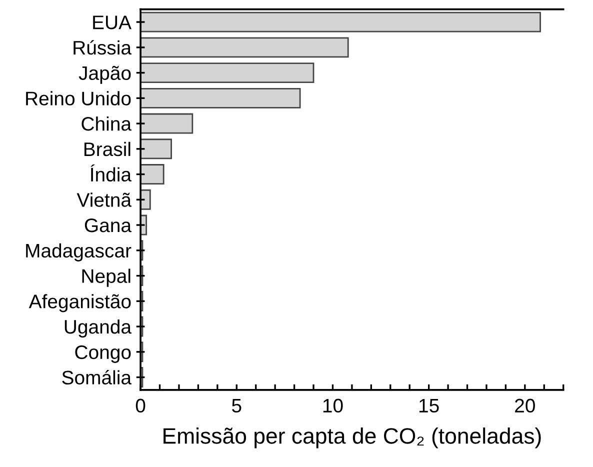  What do you see at coordinates (98, 328) in the screenshot?
I see `y-tick-label: Uganda` at bounding box center [98, 328].